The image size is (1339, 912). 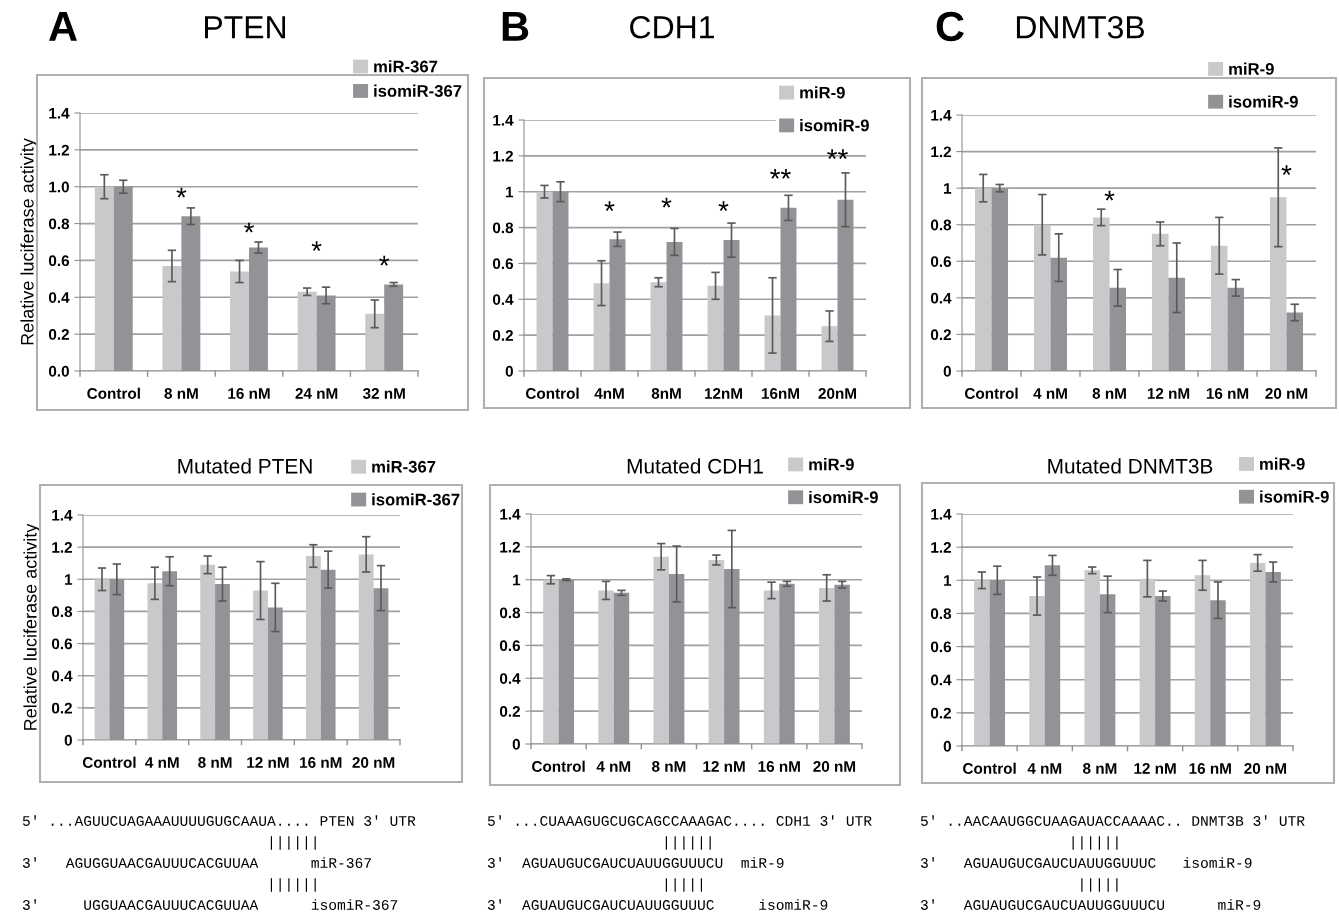 I want to click on x-tick-label: 24 nM, so click(x=316, y=393).